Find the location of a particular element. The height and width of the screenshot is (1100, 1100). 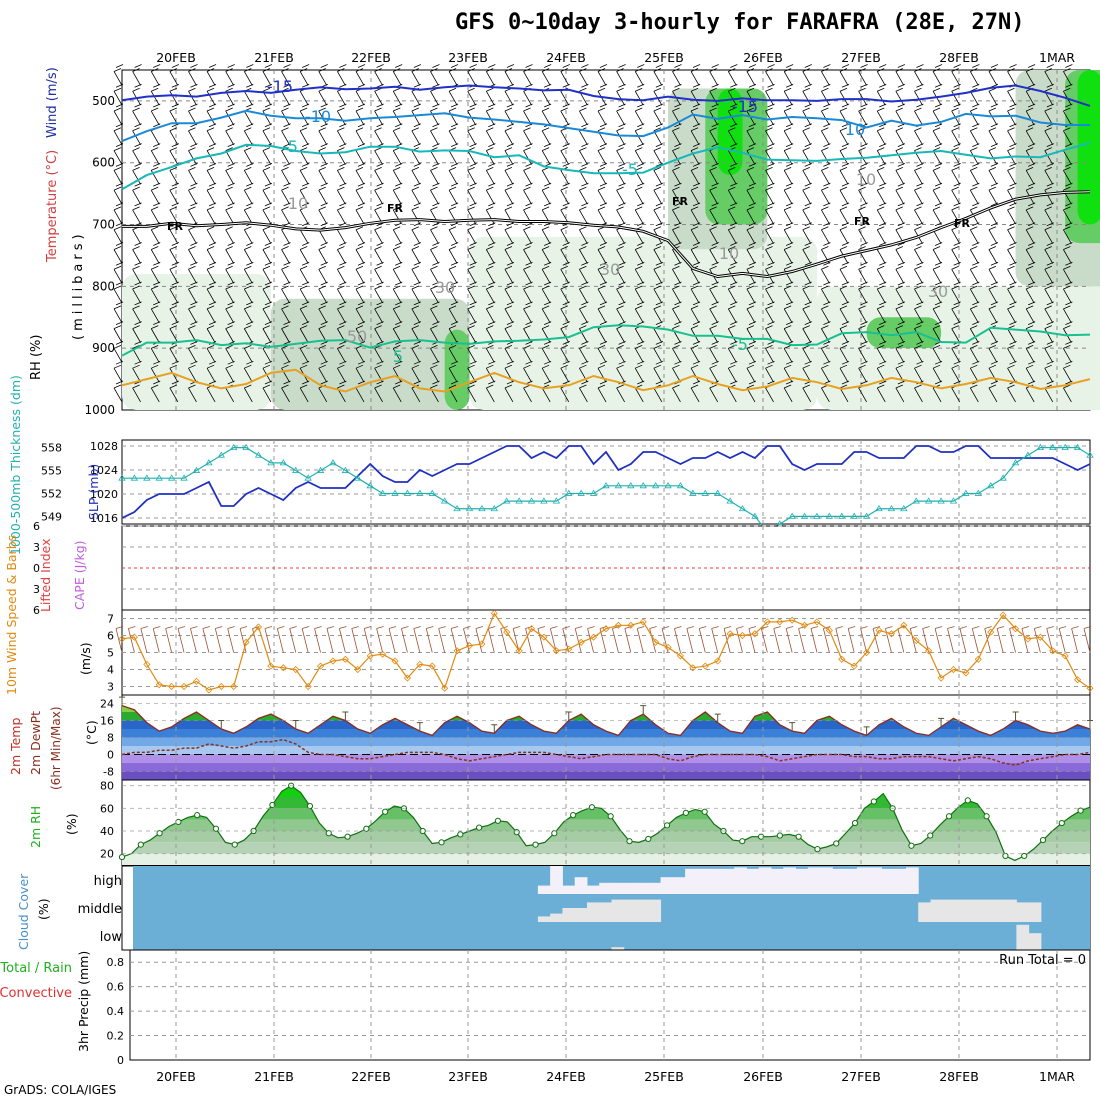

temp-contour-minus5 is located at coordinates (606, 166).